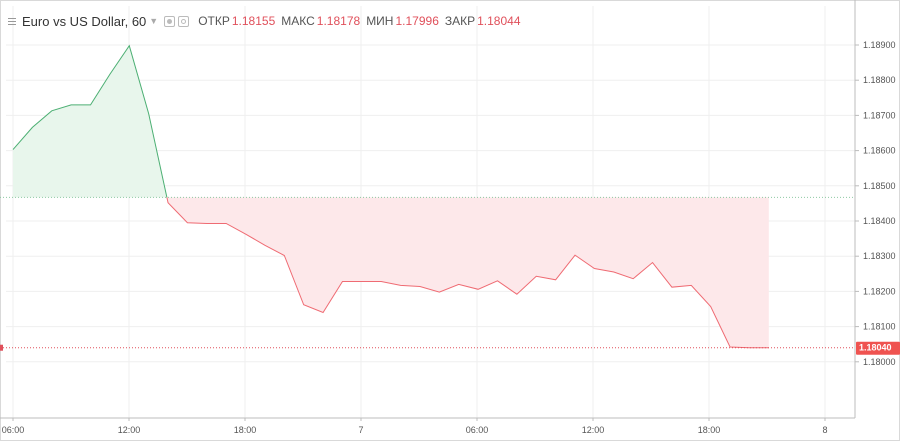 Image resolution: width=900 pixels, height=441 pixels. Describe the element at coordinates (499, 21) in the screenshot. I see `close-value: 1.18044` at that location.